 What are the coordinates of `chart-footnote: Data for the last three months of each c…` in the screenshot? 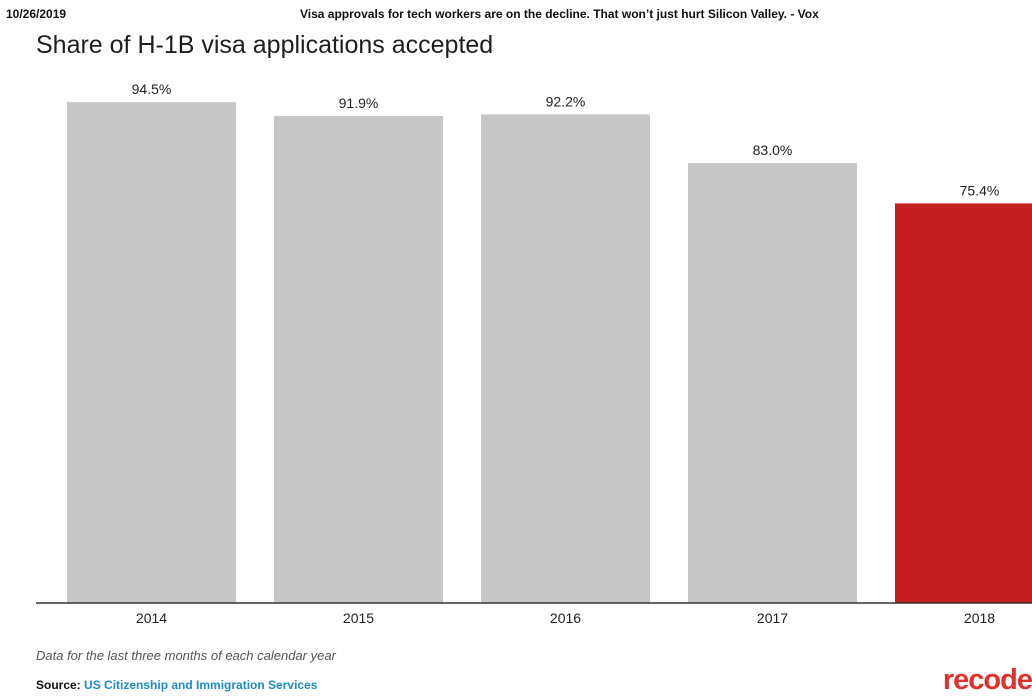 It's located at (186, 655).